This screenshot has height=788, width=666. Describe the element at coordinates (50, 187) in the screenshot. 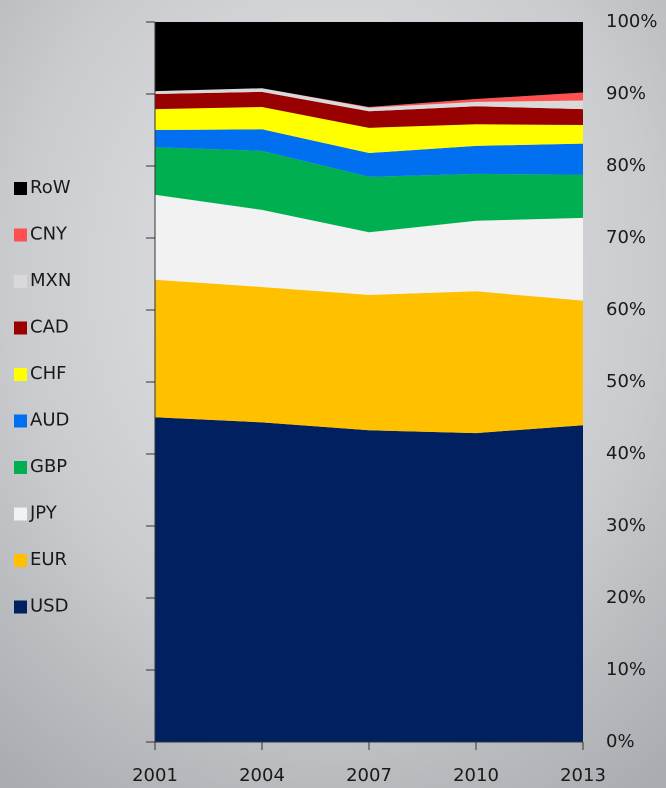

I see `legend-label: RoW` at that location.